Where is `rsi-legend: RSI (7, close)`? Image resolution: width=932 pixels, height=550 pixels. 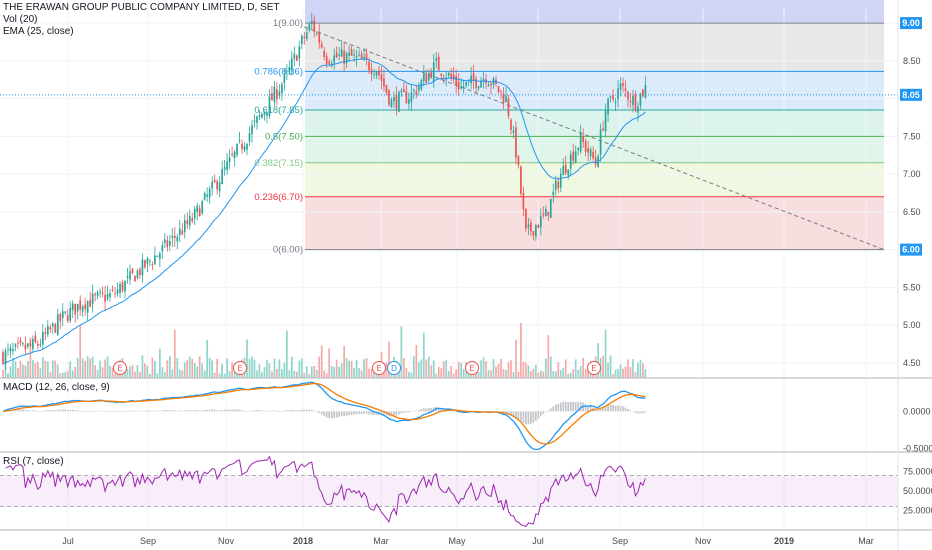 rsi-legend: RSI (7, close) is located at coordinates (33, 461).